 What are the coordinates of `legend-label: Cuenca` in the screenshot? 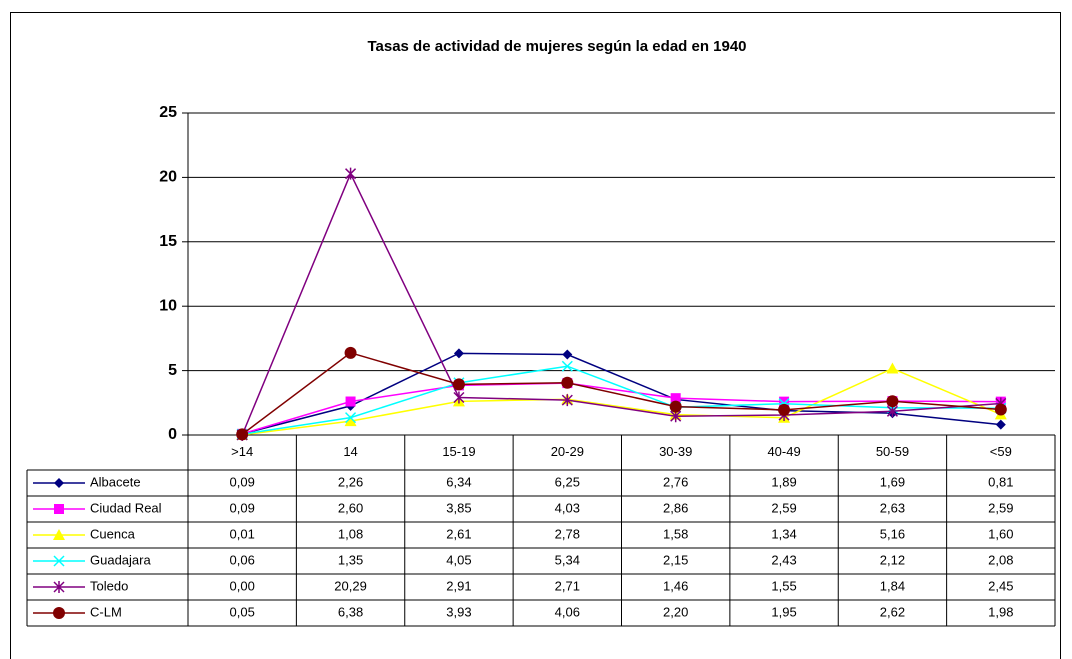 It's located at (113, 533).